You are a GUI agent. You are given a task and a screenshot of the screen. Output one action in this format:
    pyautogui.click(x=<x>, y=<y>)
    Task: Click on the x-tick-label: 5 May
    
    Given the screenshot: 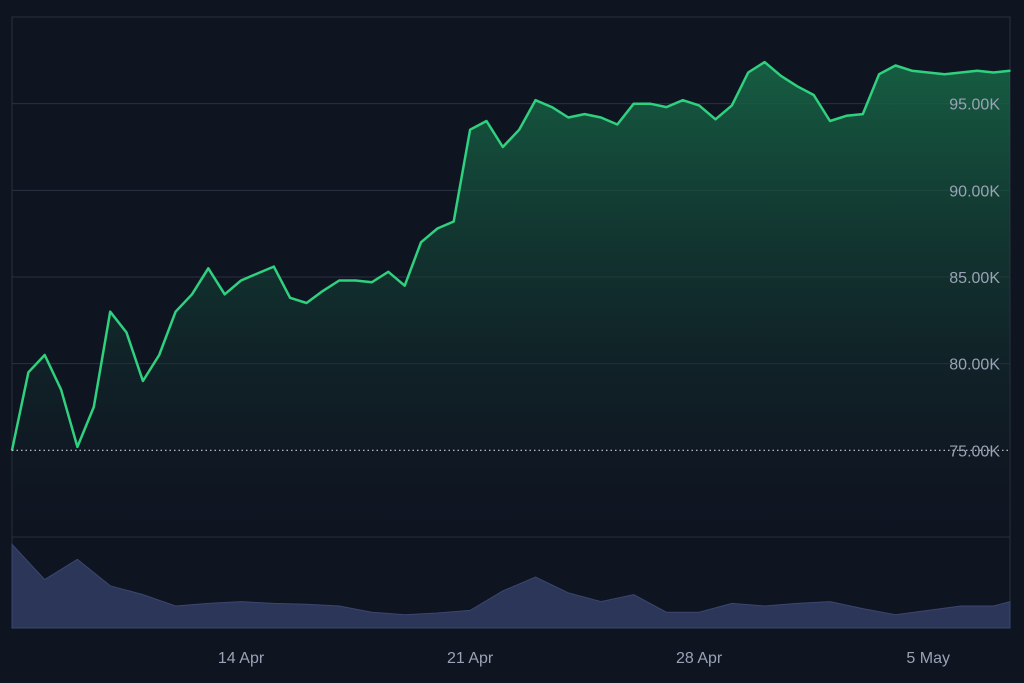 What is the action you would take?
    pyautogui.click(x=928, y=658)
    